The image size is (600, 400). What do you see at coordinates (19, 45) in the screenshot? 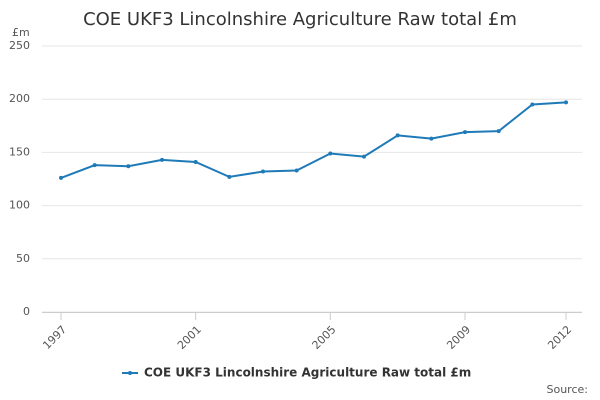
I see `y-tick-label: 250` at bounding box center [19, 45].